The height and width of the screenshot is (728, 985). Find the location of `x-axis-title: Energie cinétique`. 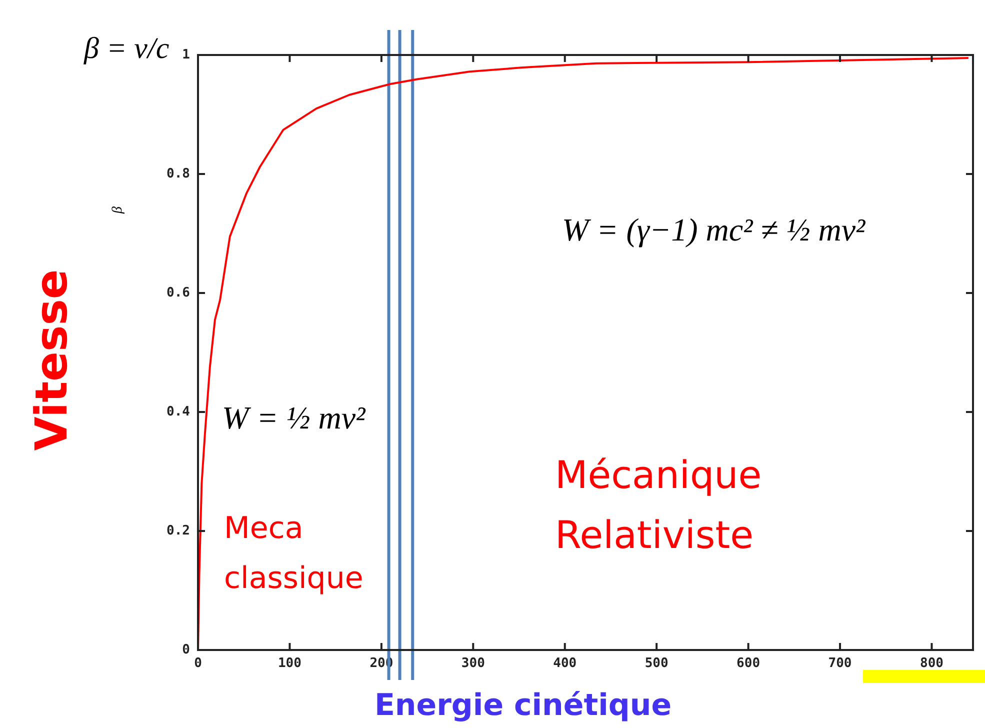

x-axis-title: Energie cinétique is located at coordinates (523, 705).